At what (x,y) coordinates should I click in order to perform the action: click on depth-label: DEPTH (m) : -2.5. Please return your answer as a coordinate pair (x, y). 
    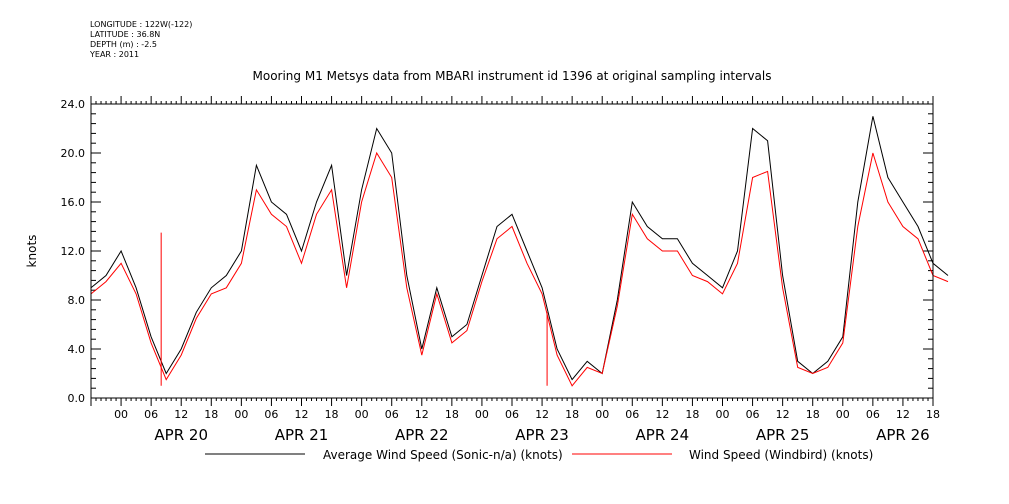
    Looking at the image, I should click on (123, 44).